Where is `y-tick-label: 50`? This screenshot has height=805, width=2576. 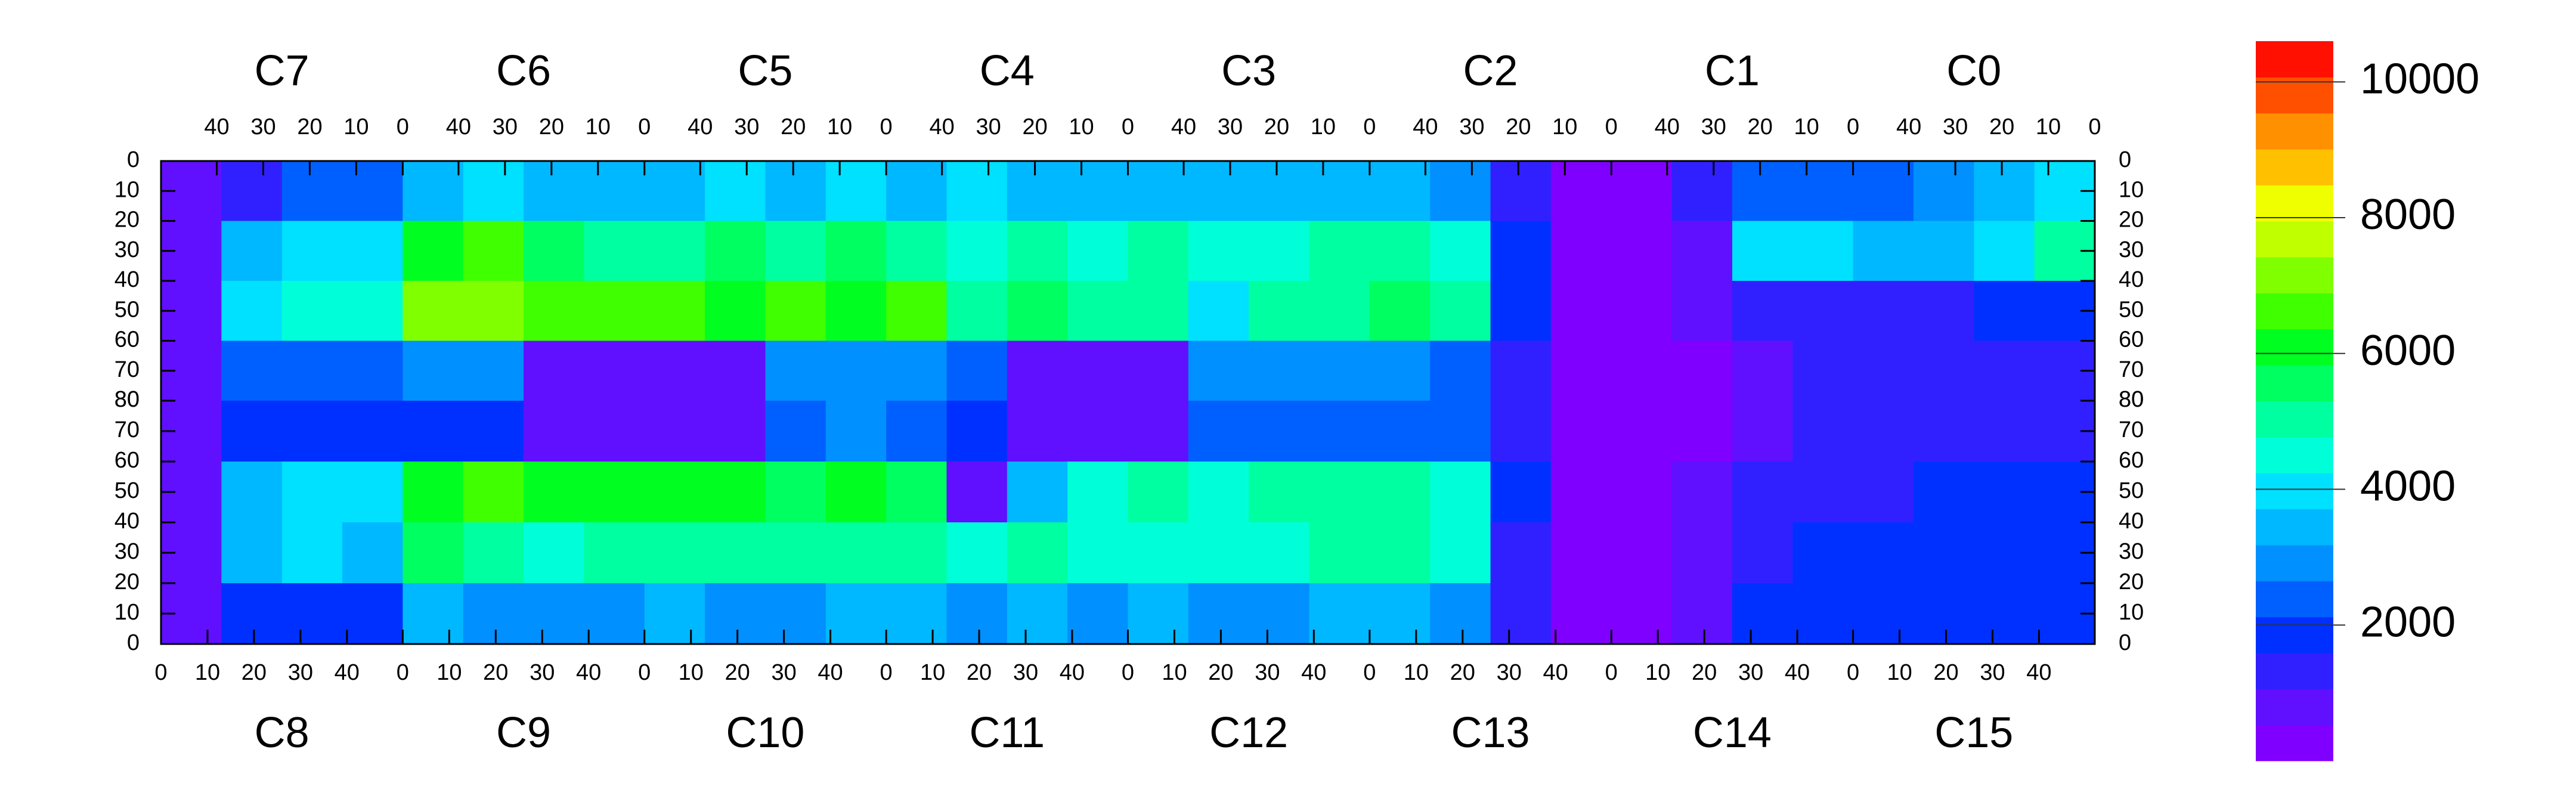 y-tick-label: 50 is located at coordinates (127, 491).